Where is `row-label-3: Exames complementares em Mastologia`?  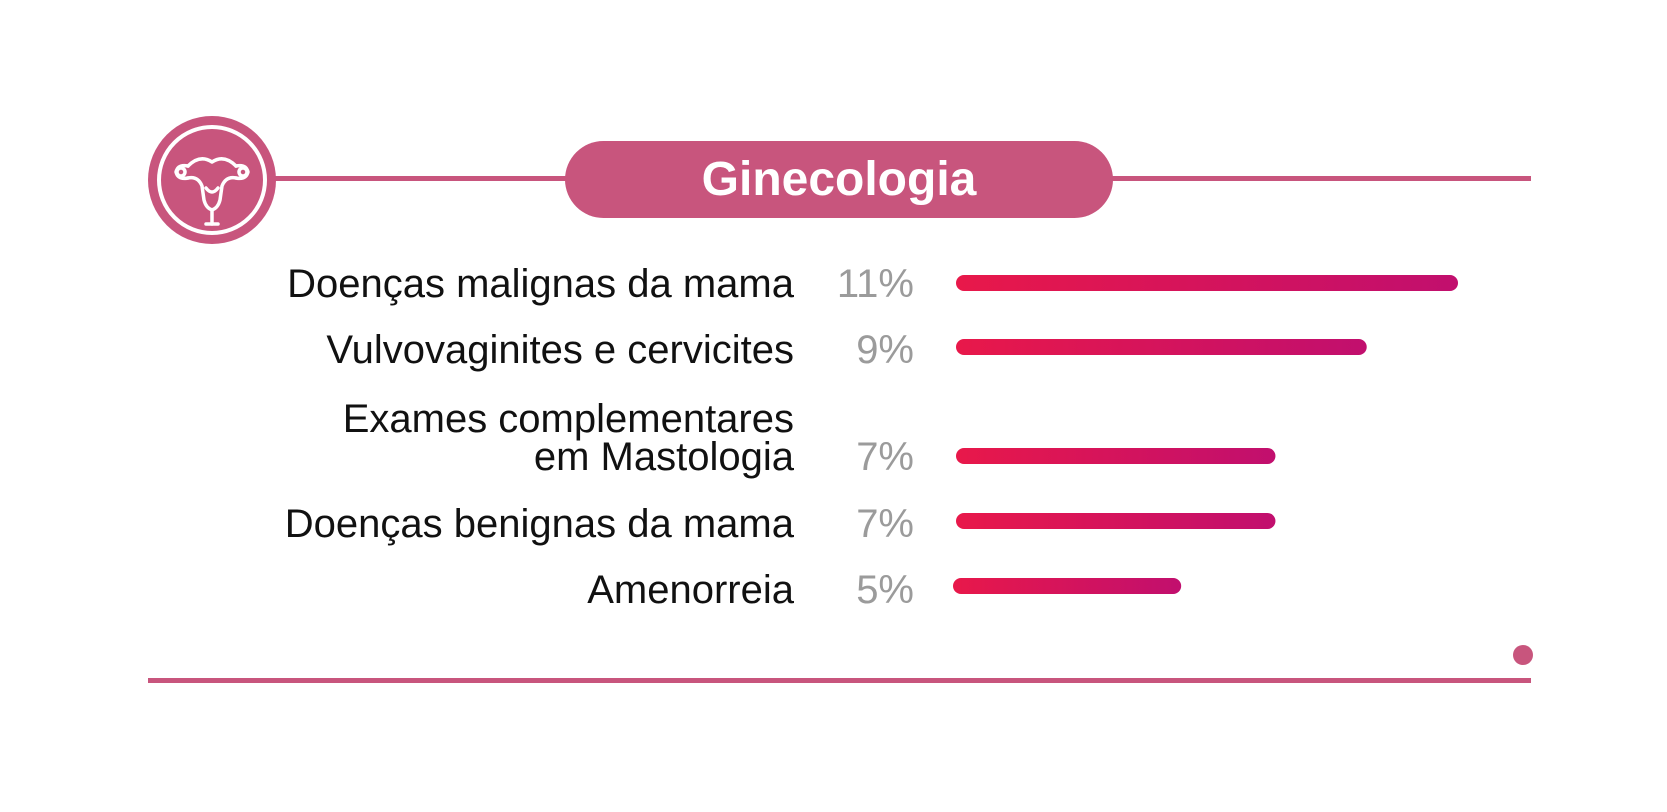 row-label-3: Exames complementares em Mastologia is located at coordinates (568, 438).